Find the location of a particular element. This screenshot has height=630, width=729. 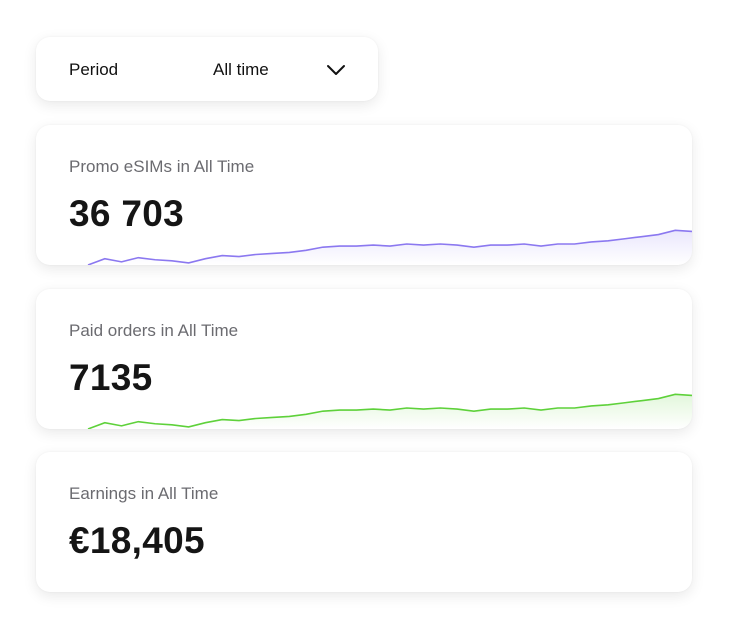

stat-value: 7135 is located at coordinates (111, 377).